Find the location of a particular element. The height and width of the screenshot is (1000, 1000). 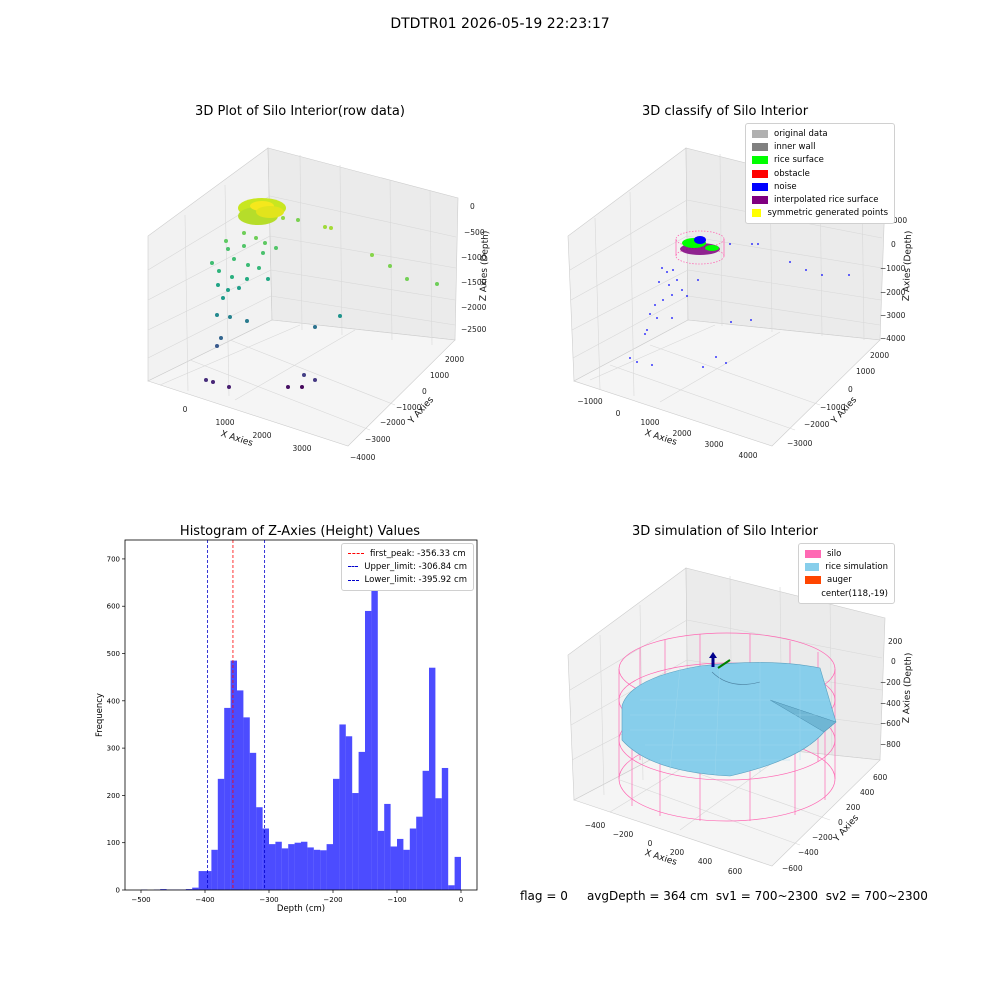

legend-label: original data is located at coordinates (801, 133).